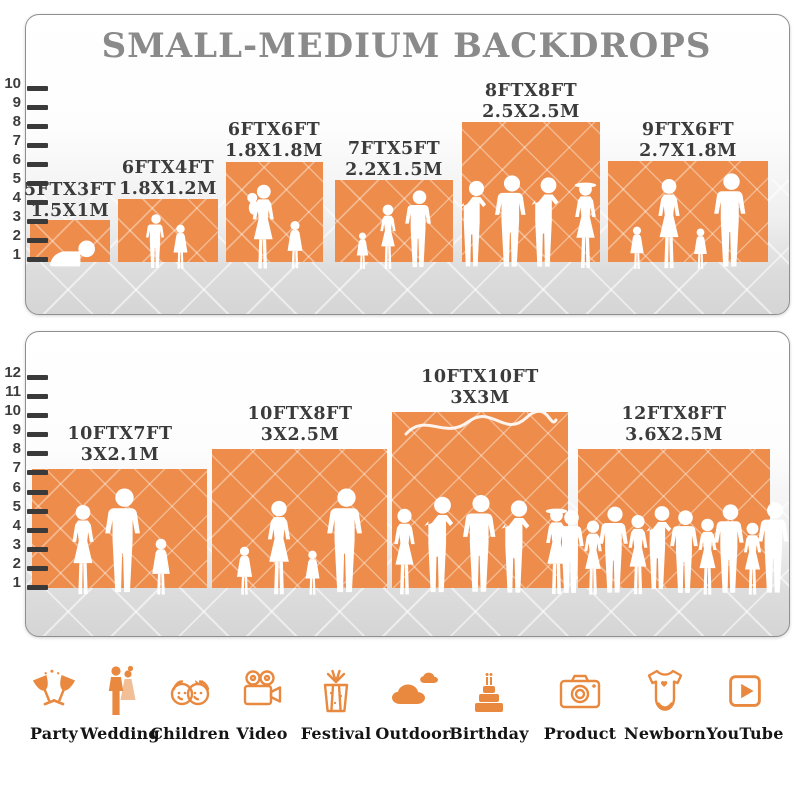  I want to click on category-festival: Festival, so click(336, 702).